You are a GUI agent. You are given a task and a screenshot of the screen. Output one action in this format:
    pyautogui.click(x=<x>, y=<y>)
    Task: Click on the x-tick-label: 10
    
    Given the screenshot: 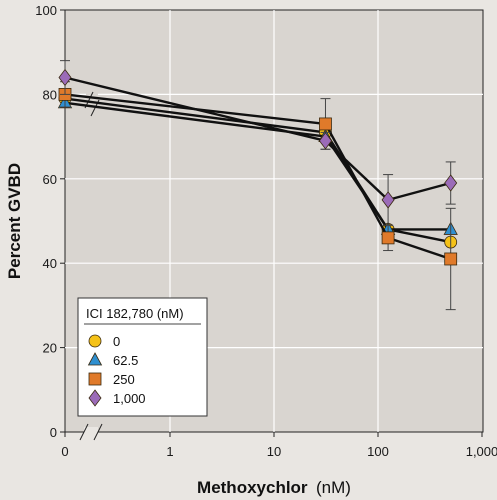 What is the action you would take?
    pyautogui.click(x=274, y=451)
    